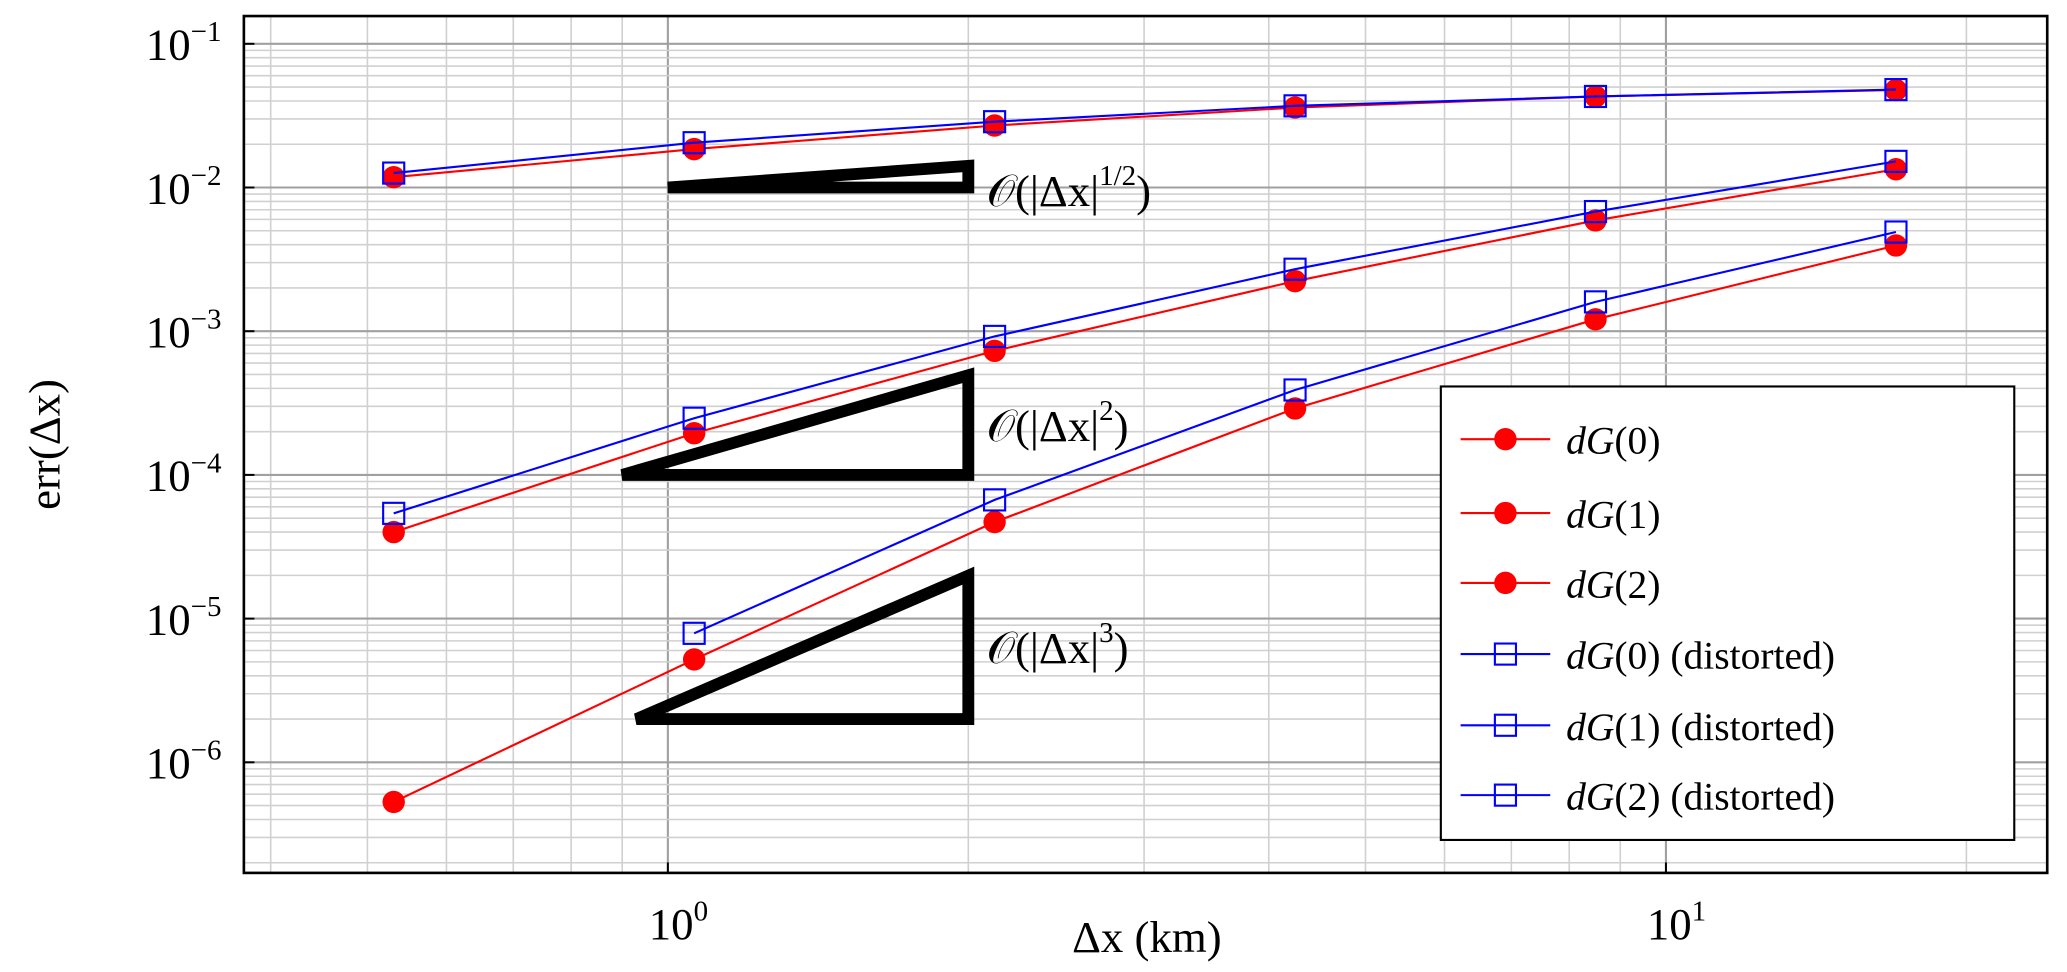 This screenshot has height=972, width=2067. Describe the element at coordinates (184, 473) in the screenshot. I see `y-tick-label: 10⁻⁴` at that location.